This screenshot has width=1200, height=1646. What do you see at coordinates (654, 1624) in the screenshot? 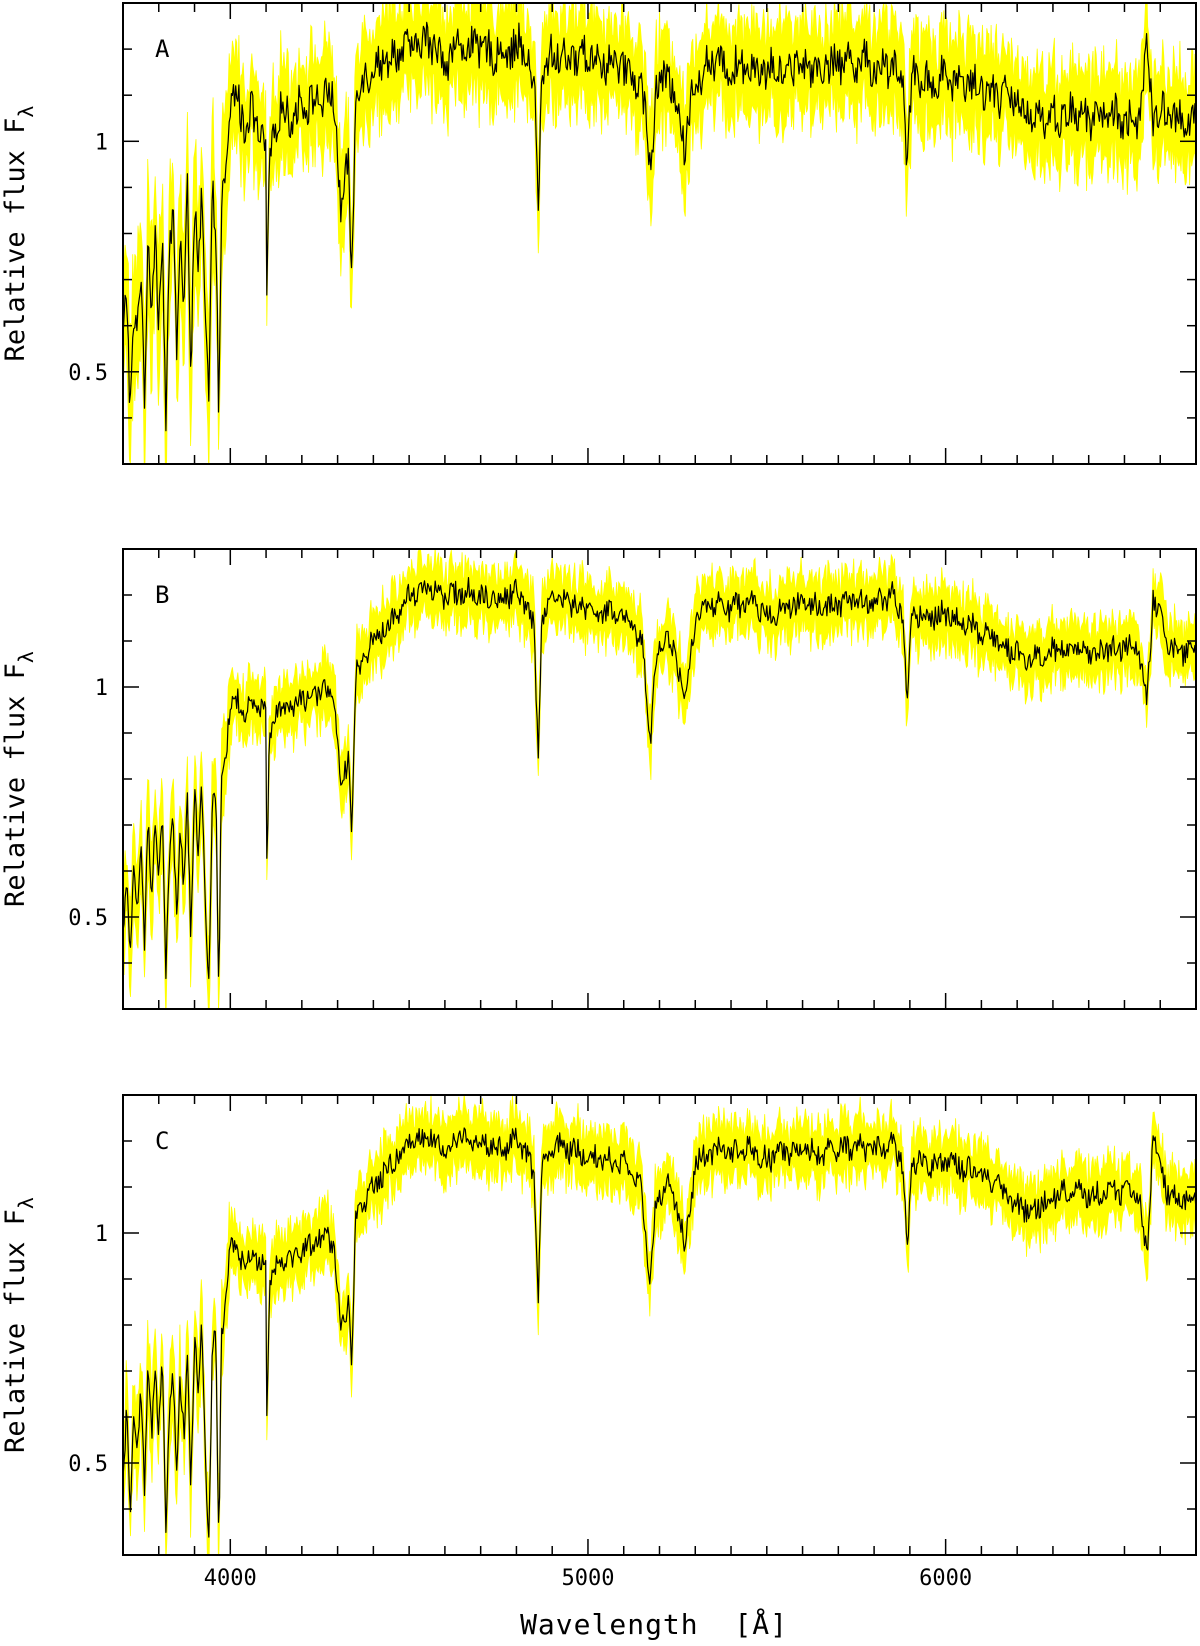
I see `x-axis-label: Wavelength [Å]` at bounding box center [654, 1624].